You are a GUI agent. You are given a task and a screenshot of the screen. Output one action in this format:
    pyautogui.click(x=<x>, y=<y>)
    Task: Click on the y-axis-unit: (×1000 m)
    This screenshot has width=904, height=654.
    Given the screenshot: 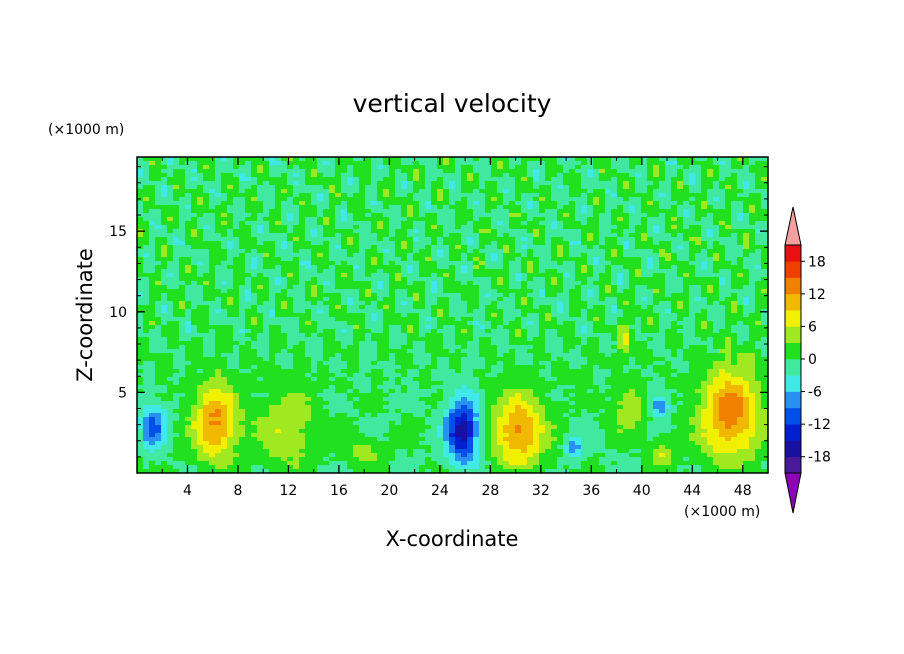 What is the action you would take?
    pyautogui.click(x=86, y=130)
    